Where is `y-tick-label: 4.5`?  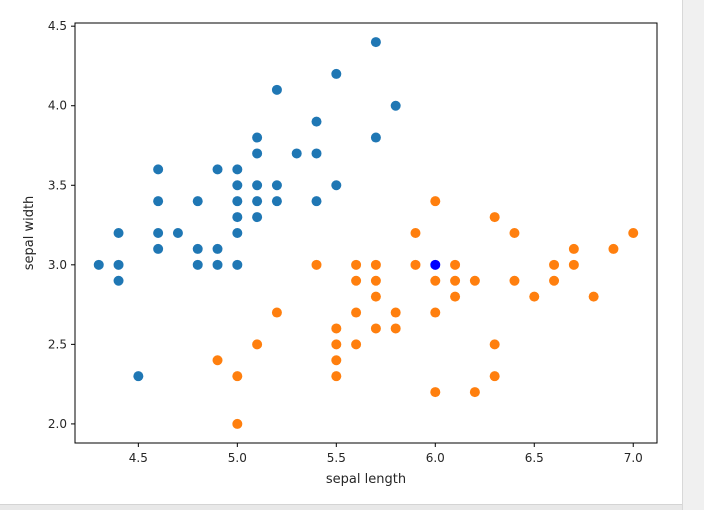 y-tick-label: 4.5 is located at coordinates (57, 26).